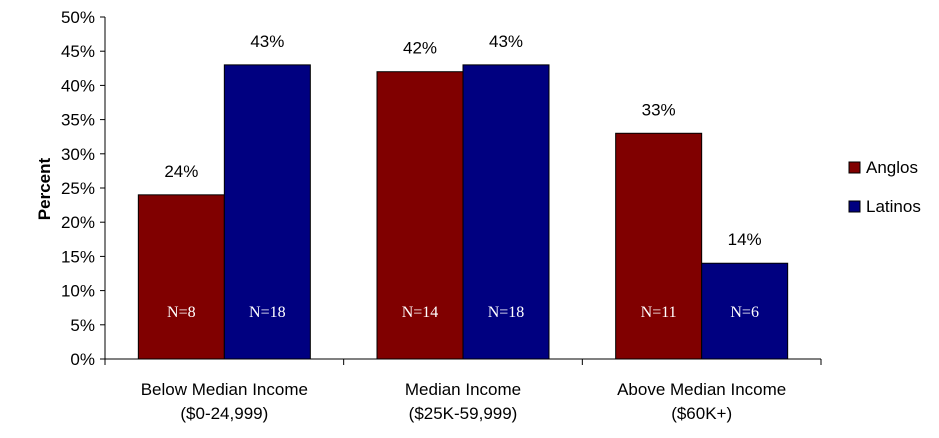 The height and width of the screenshot is (438, 939). I want to click on y-tick-label: 30%, so click(78, 154).